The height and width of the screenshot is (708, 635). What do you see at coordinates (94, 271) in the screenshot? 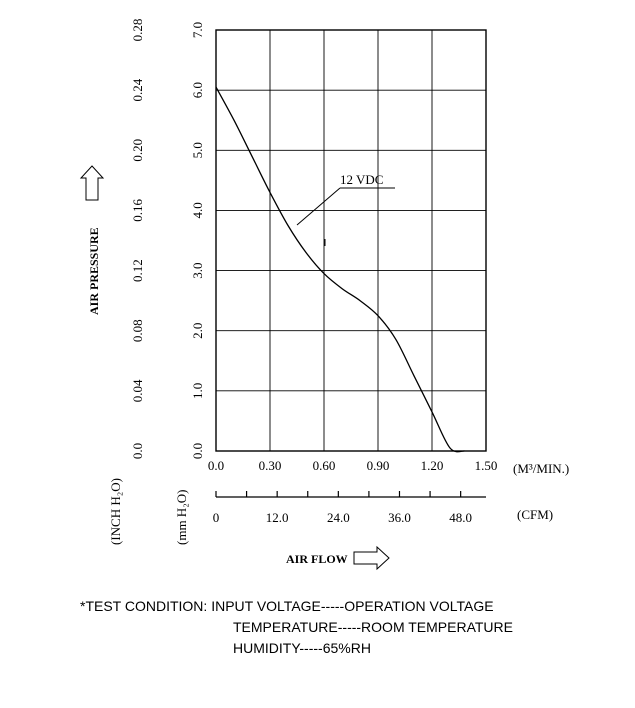
I see `y-axis-title: AIR PRESSURE` at bounding box center [94, 271].